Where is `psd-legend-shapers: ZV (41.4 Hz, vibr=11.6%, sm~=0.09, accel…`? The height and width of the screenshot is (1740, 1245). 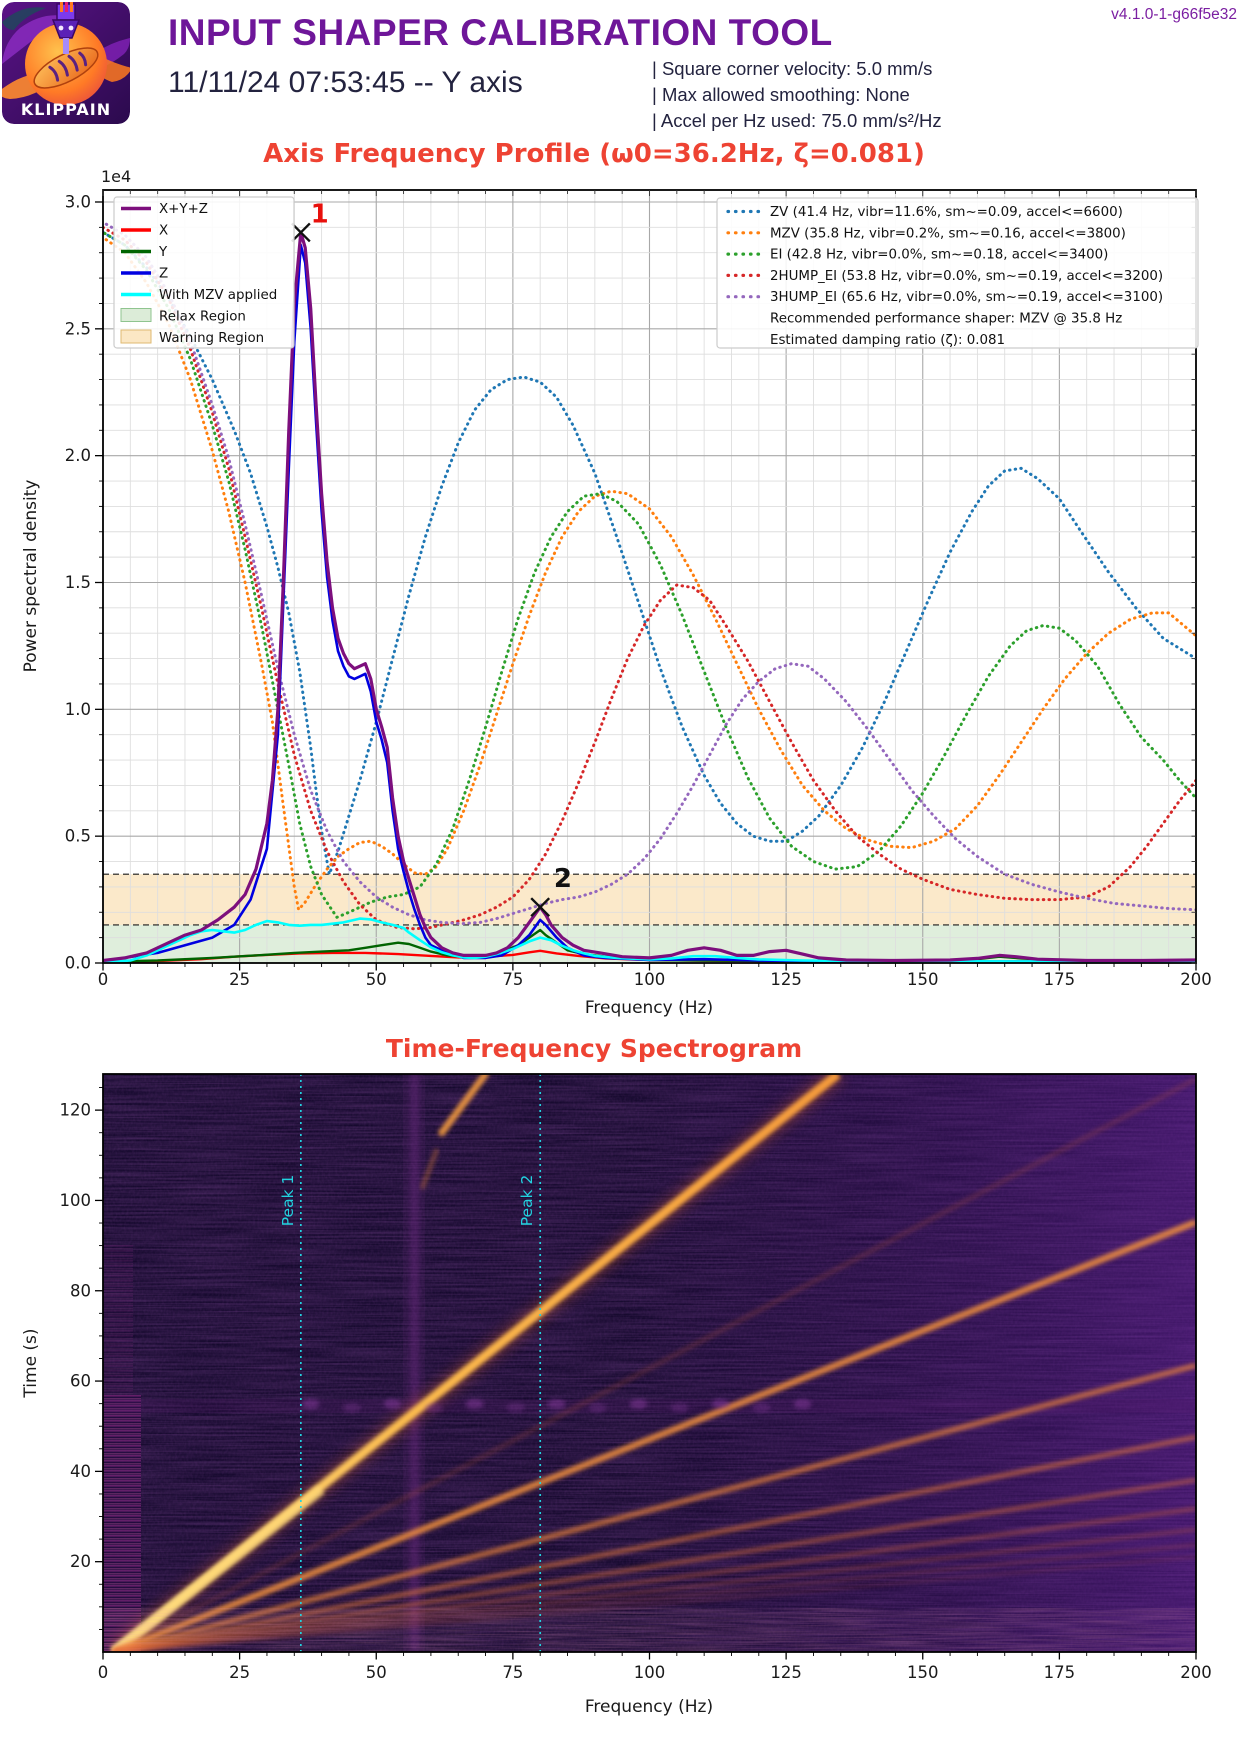 psd-legend-shapers: ZV (41.4 Hz, vibr=11.6%, sm~=0.09, accel… is located at coordinates (957, 273).